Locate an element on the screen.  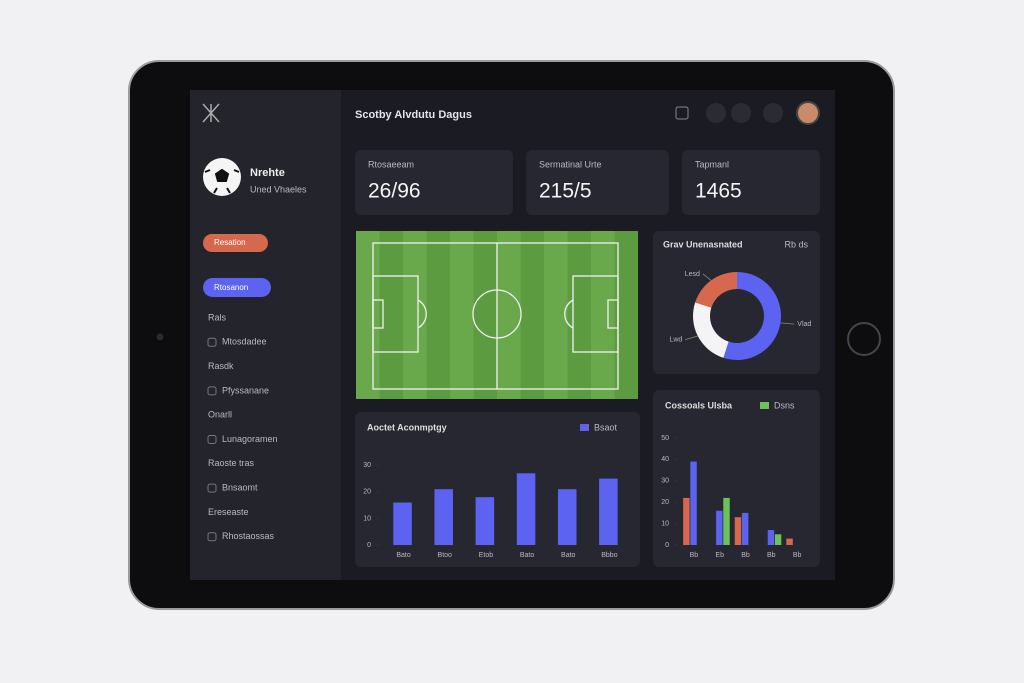
menu-item: Lunagoramen is located at coordinates (250, 439).